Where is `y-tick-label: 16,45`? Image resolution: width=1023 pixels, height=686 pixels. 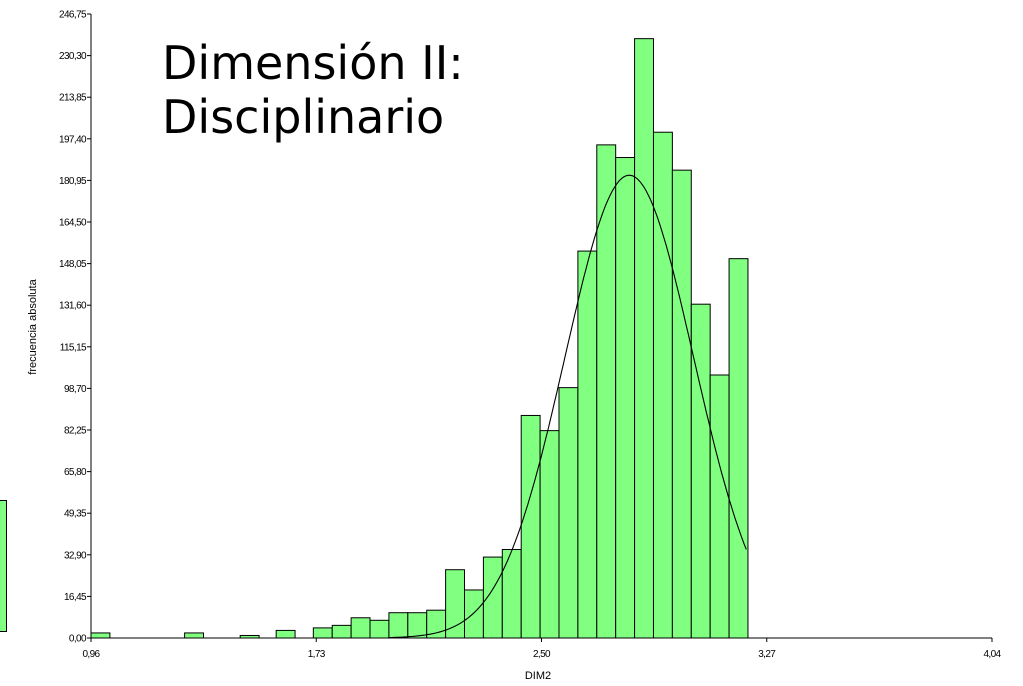 y-tick-label: 16,45 is located at coordinates (75, 597).